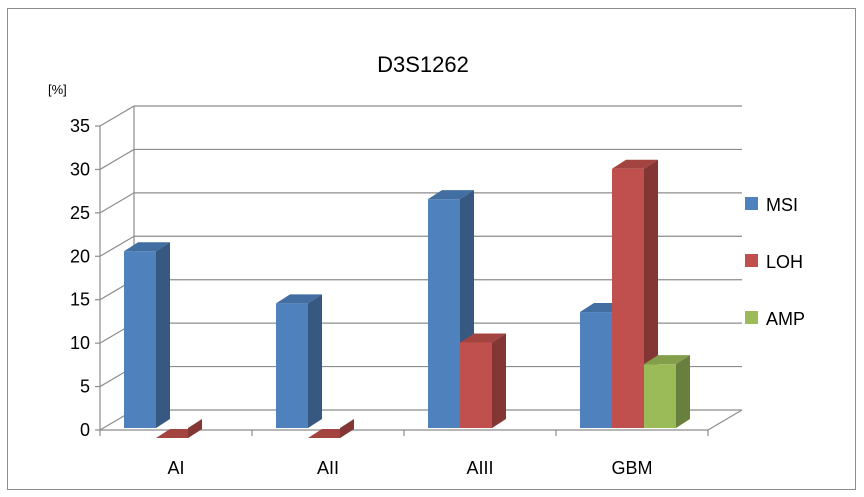 This screenshot has height=497, width=864. I want to click on y-tick-label: 30, so click(80, 169).